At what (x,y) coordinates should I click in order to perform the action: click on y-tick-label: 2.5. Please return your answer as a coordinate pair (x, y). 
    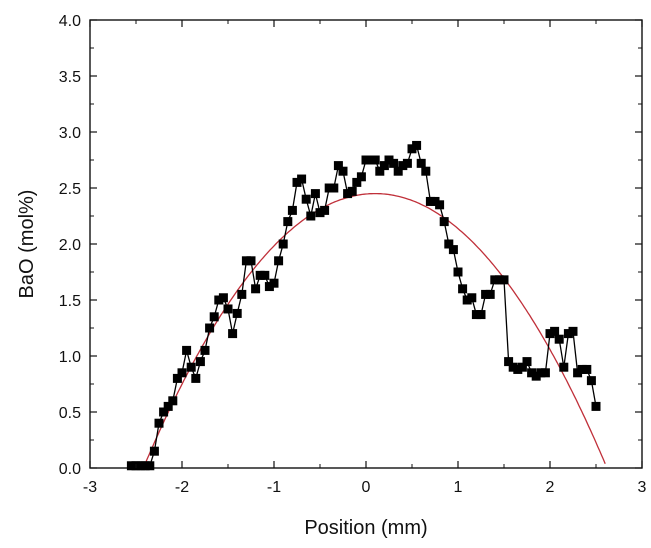
    Looking at the image, I should click on (70, 189).